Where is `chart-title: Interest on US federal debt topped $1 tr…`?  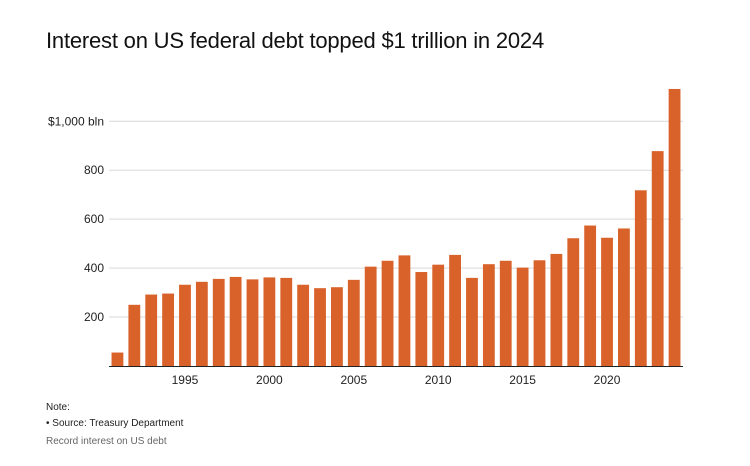 chart-title: Interest on US federal debt topped $1 tr… is located at coordinates (295, 40).